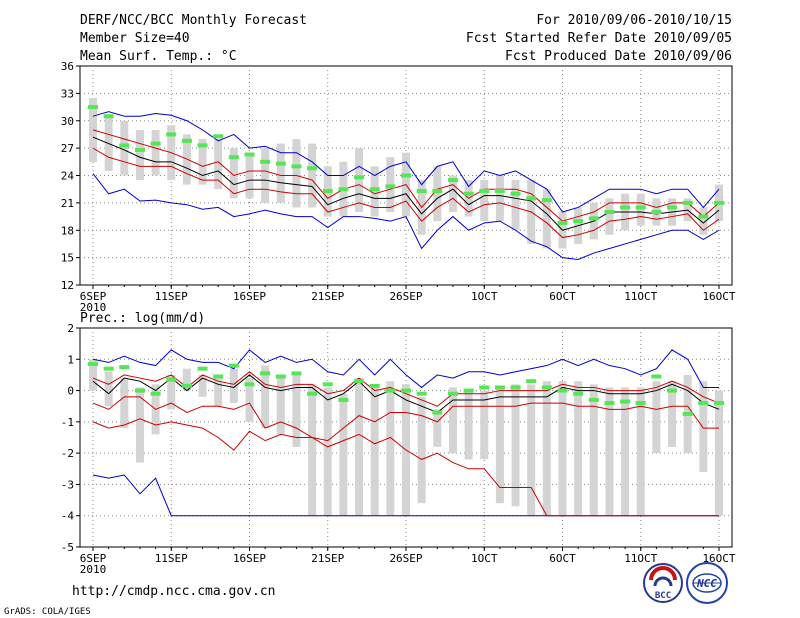 This screenshot has width=800, height=618. What do you see at coordinates (405, 467) in the screenshot?
I see `prec-lower-percentile-line` at bounding box center [405, 467].